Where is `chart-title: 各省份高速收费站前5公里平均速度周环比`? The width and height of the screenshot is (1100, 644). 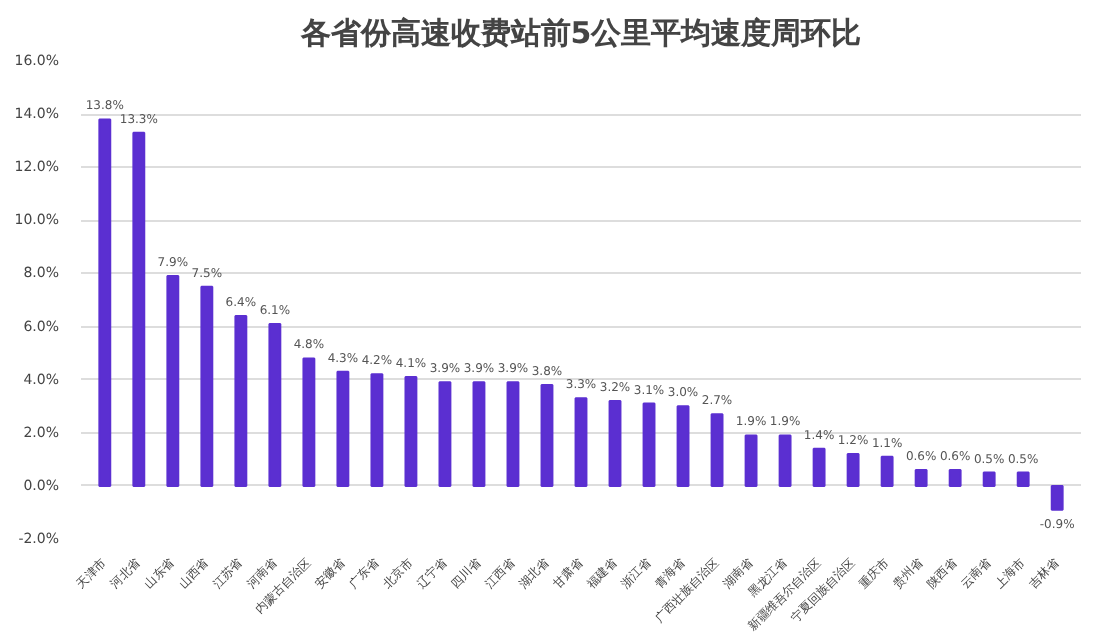
chart-title: 各省份高速收费站前5公里平均速度周环比 is located at coordinates (580, 33).